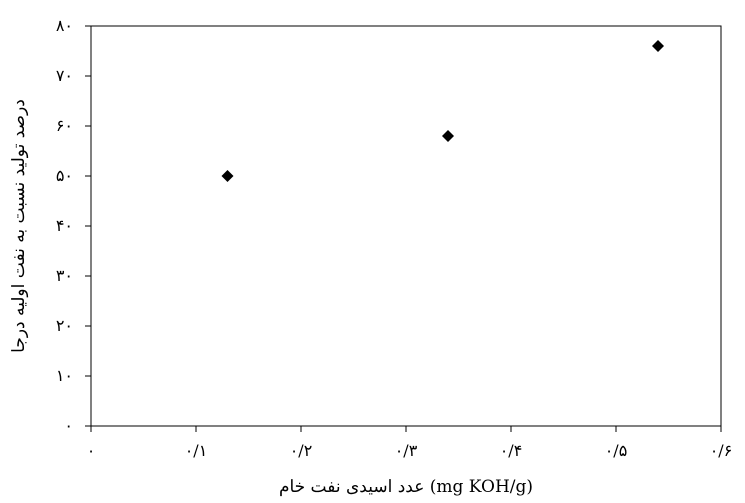 The height and width of the screenshot is (503, 745). What do you see at coordinates (64, 225) in the screenshot?
I see `y-tick-label: ۴۰` at bounding box center [64, 225].